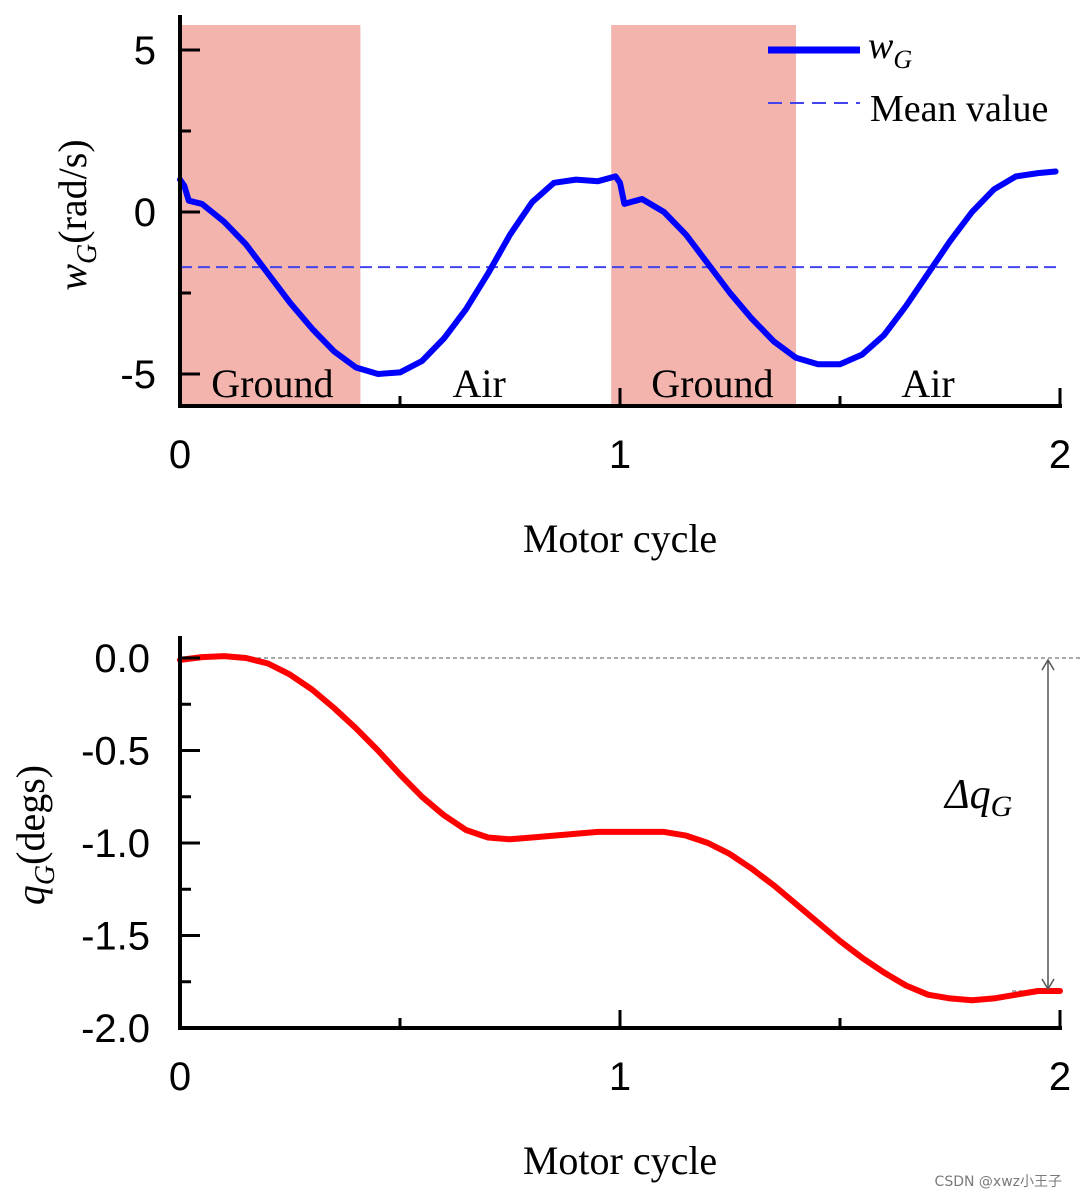 The image size is (1080, 1198). I want to click on y-axis-title-var: w, so click(72, 277).